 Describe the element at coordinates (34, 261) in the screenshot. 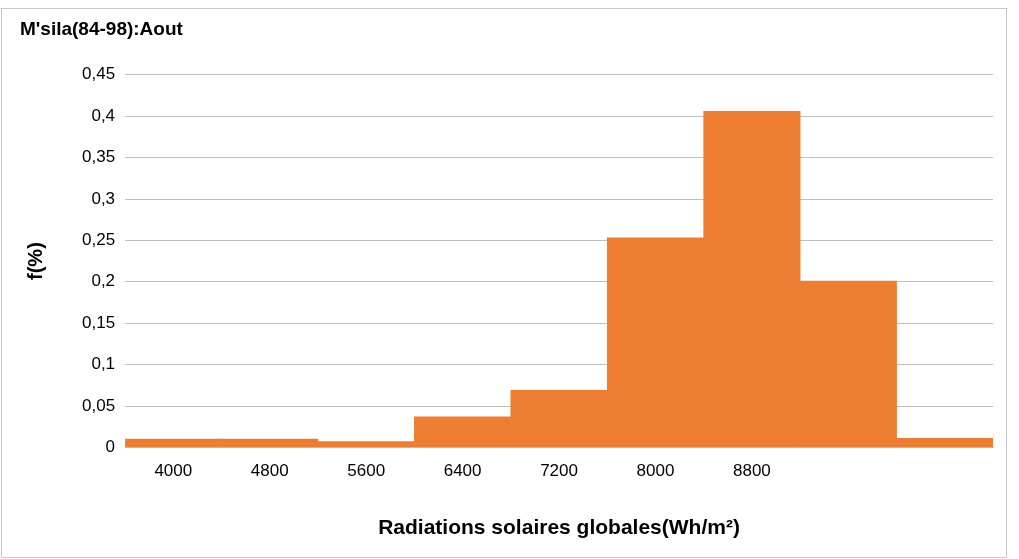

I see `y-axis-title: f(%)` at that location.